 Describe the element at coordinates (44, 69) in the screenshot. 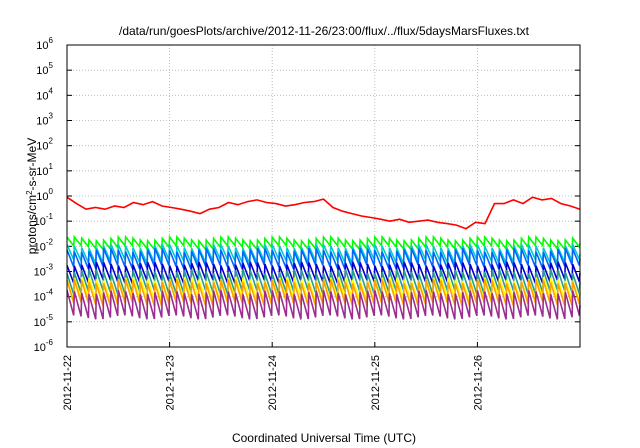

I see `y-tick-label: 10⁵` at that location.